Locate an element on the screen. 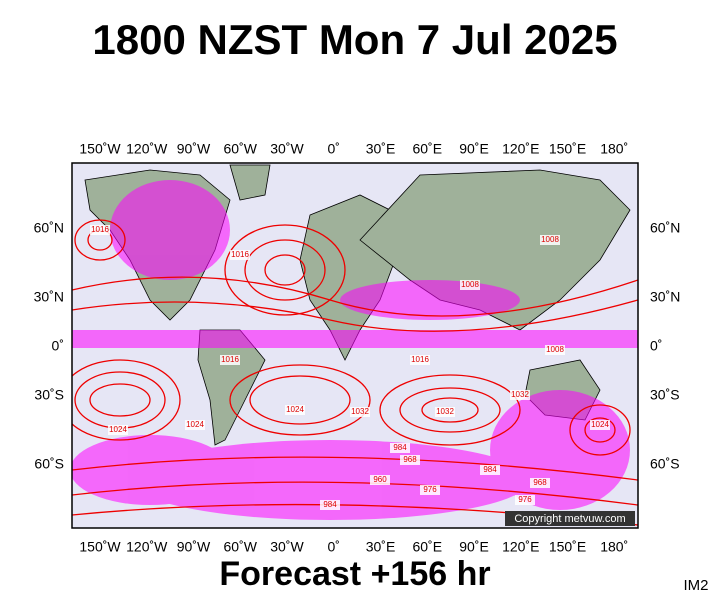  copyright: Copyright metvuw.com is located at coordinates (569, 519).